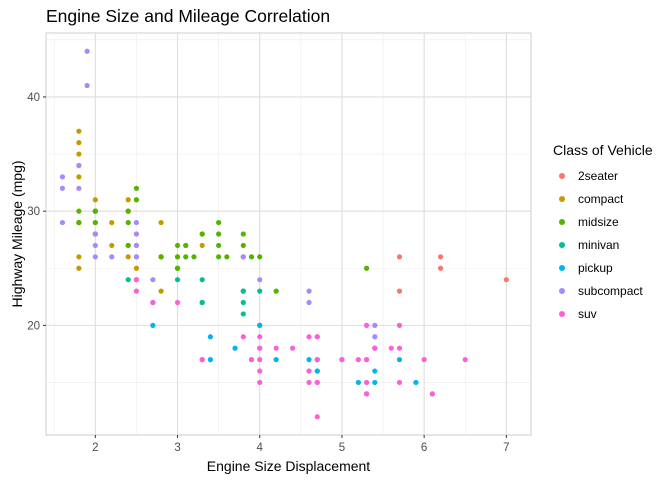 The width and height of the screenshot is (672, 480). I want to click on legend-item-midsize: midsize, so click(603, 221).